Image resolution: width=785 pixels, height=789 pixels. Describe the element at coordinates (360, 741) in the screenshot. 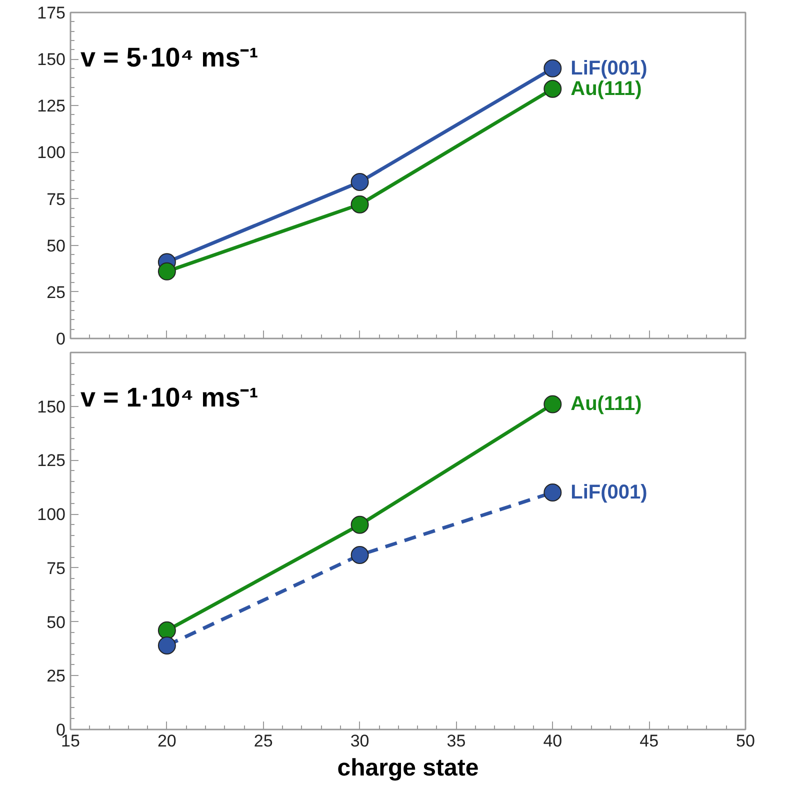

I see `x-tick-label: 30` at that location.